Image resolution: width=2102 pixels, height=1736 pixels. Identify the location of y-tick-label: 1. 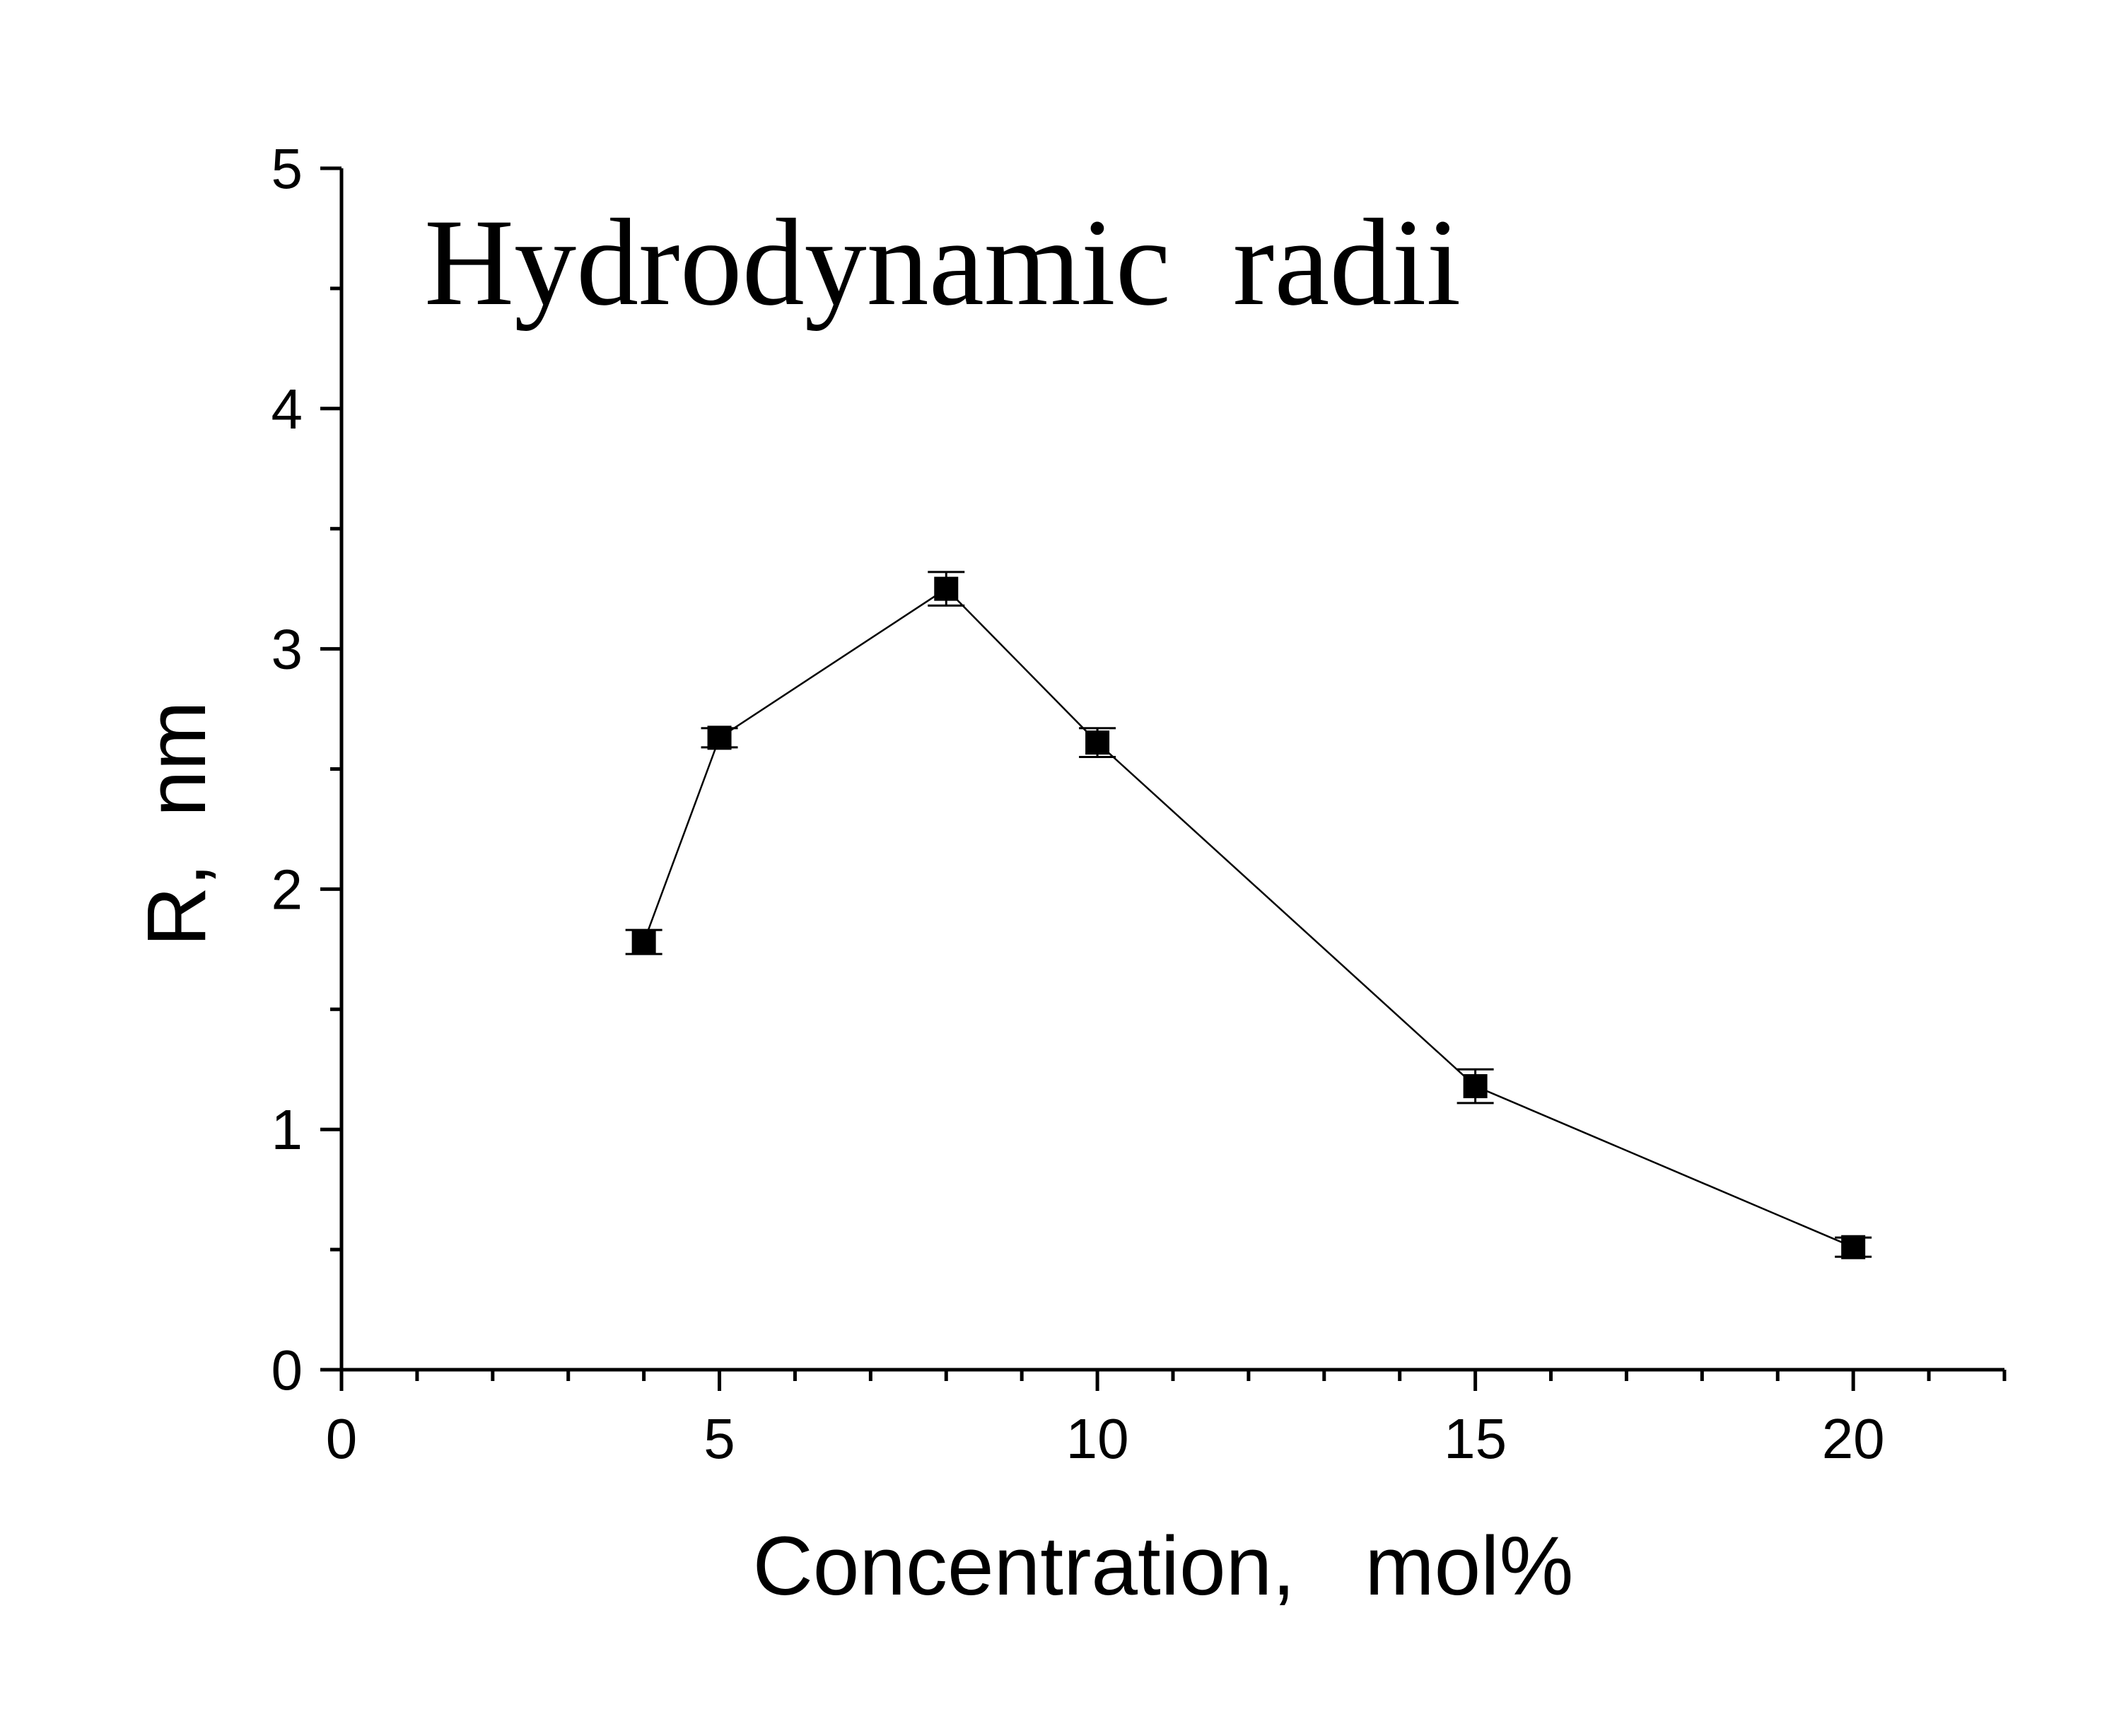
(287, 1129).